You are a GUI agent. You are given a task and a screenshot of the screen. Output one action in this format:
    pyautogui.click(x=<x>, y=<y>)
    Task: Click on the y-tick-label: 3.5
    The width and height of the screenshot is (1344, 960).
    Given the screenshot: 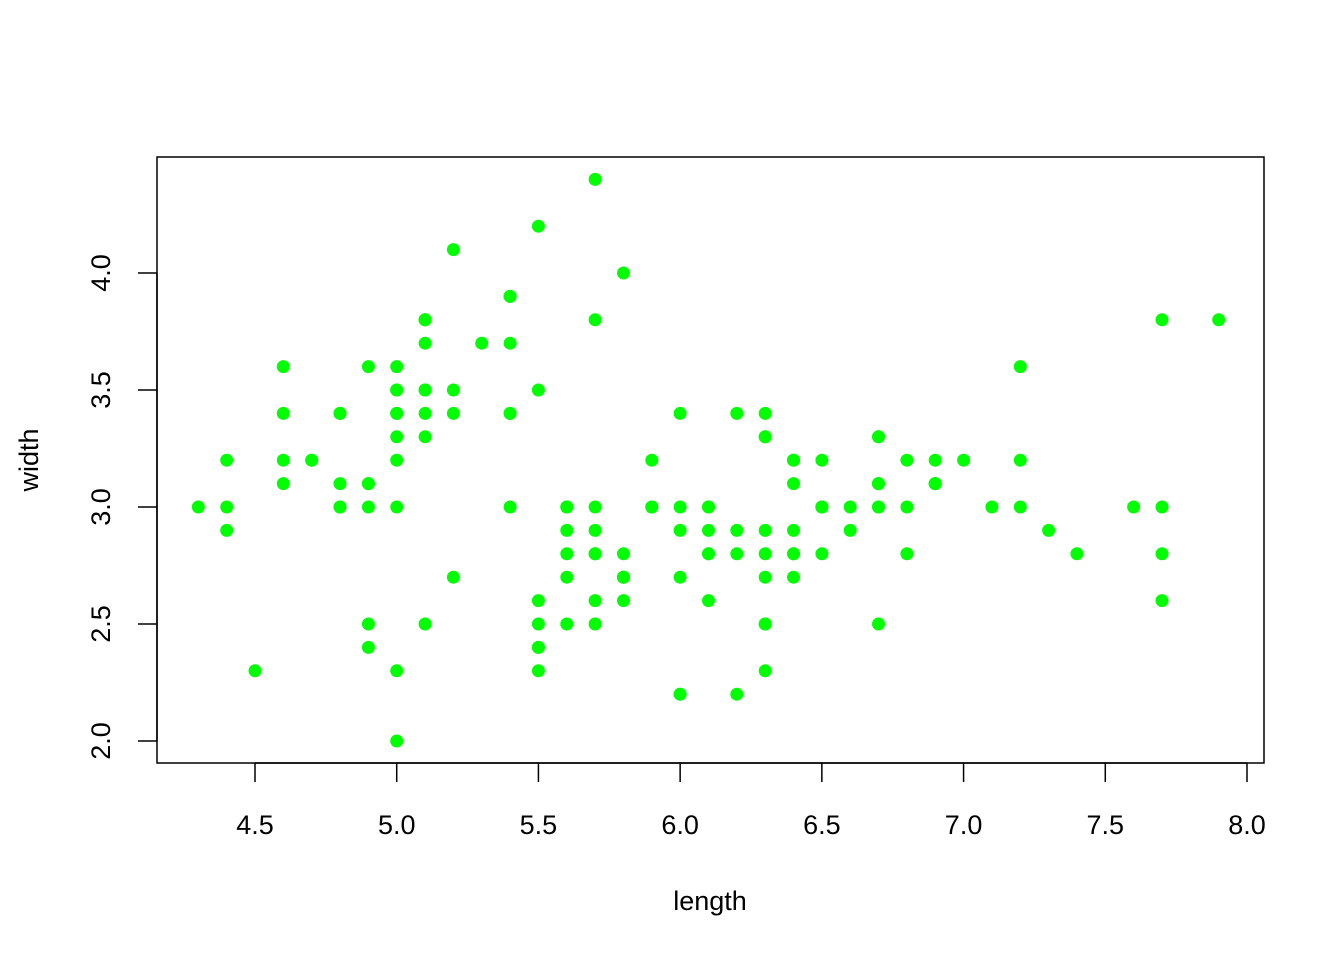 What is the action you would take?
    pyautogui.click(x=101, y=390)
    